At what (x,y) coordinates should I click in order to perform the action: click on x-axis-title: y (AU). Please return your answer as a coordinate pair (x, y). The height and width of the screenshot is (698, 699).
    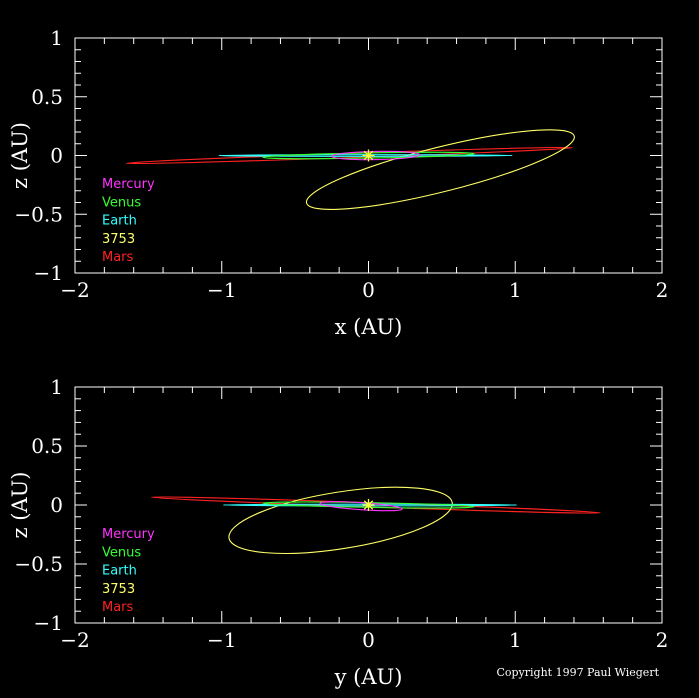
    Looking at the image, I should click on (368, 677).